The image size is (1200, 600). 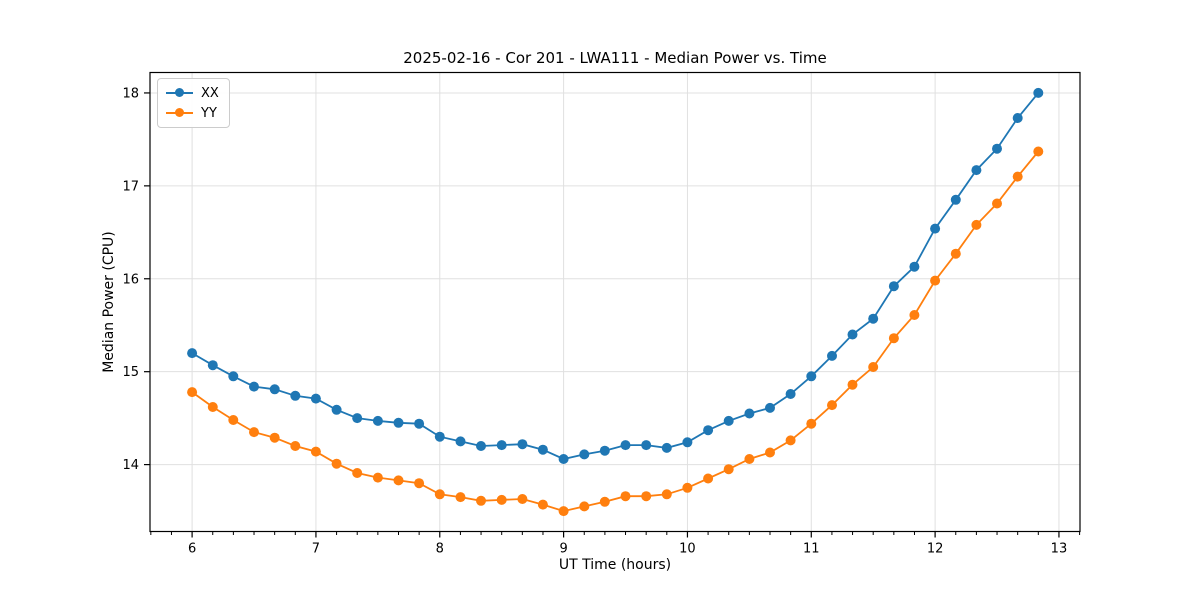 What do you see at coordinates (440, 549) in the screenshot?
I see `svg-text: 8` at bounding box center [440, 549].